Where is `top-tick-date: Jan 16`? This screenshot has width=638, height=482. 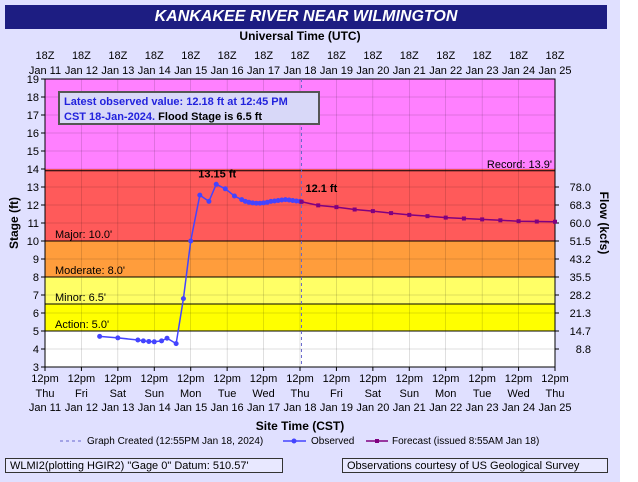
top-tick-date: Jan 16 is located at coordinates (227, 71).